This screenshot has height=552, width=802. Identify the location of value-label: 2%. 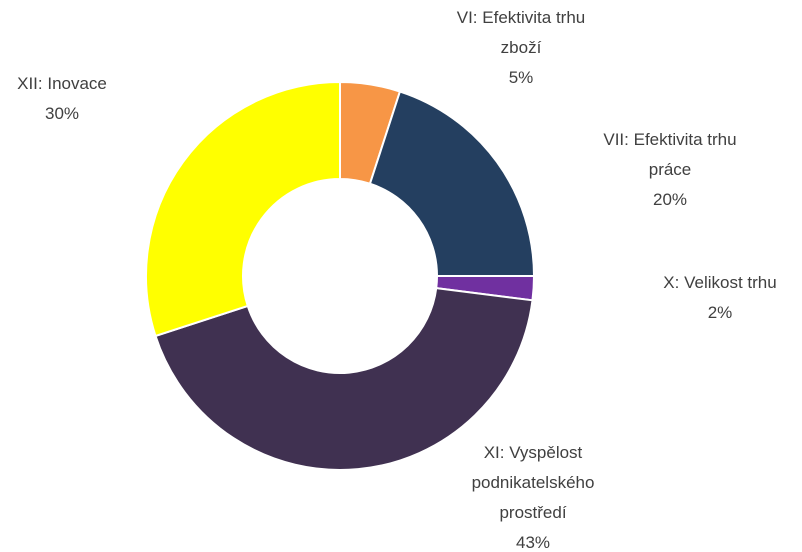
(720, 312).